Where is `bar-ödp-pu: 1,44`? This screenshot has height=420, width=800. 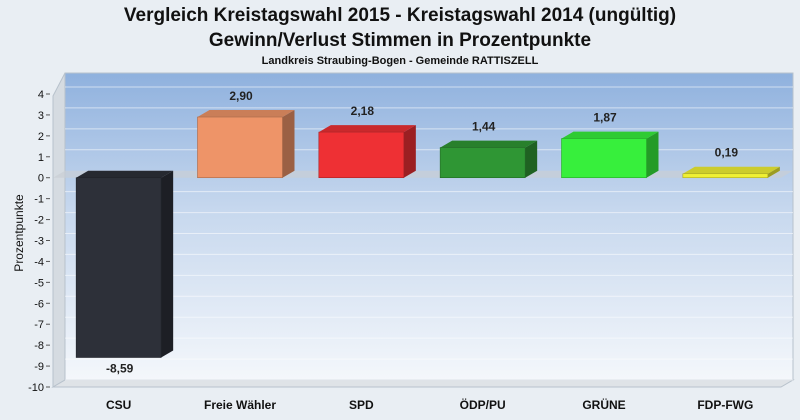 bar-ödp-pu: 1,44 is located at coordinates (488, 149).